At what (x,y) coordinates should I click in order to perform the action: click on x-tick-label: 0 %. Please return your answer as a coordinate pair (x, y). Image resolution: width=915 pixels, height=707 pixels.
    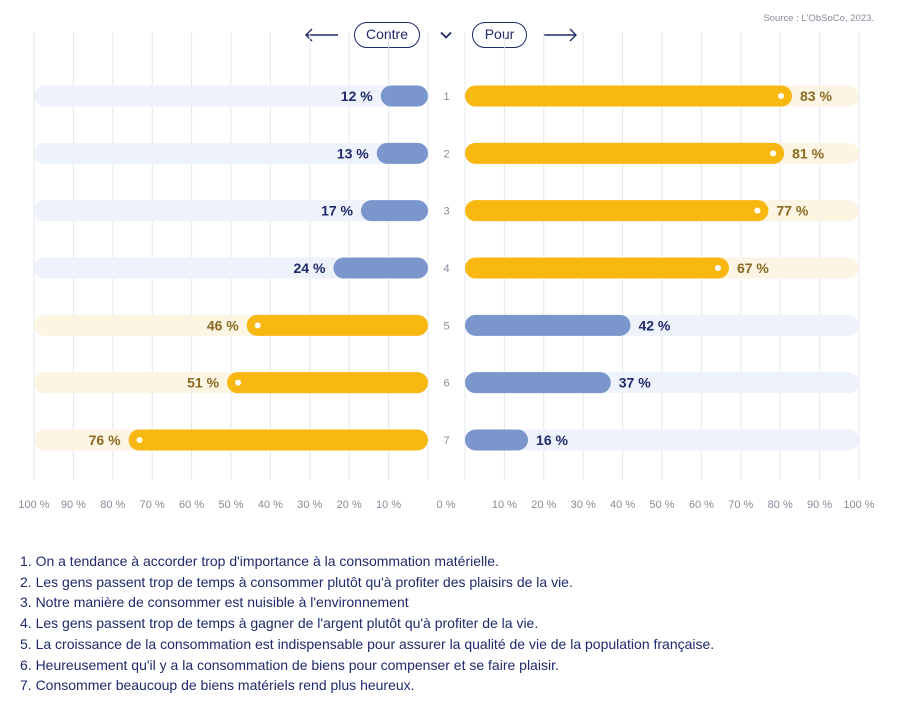
    Looking at the image, I should click on (446, 505).